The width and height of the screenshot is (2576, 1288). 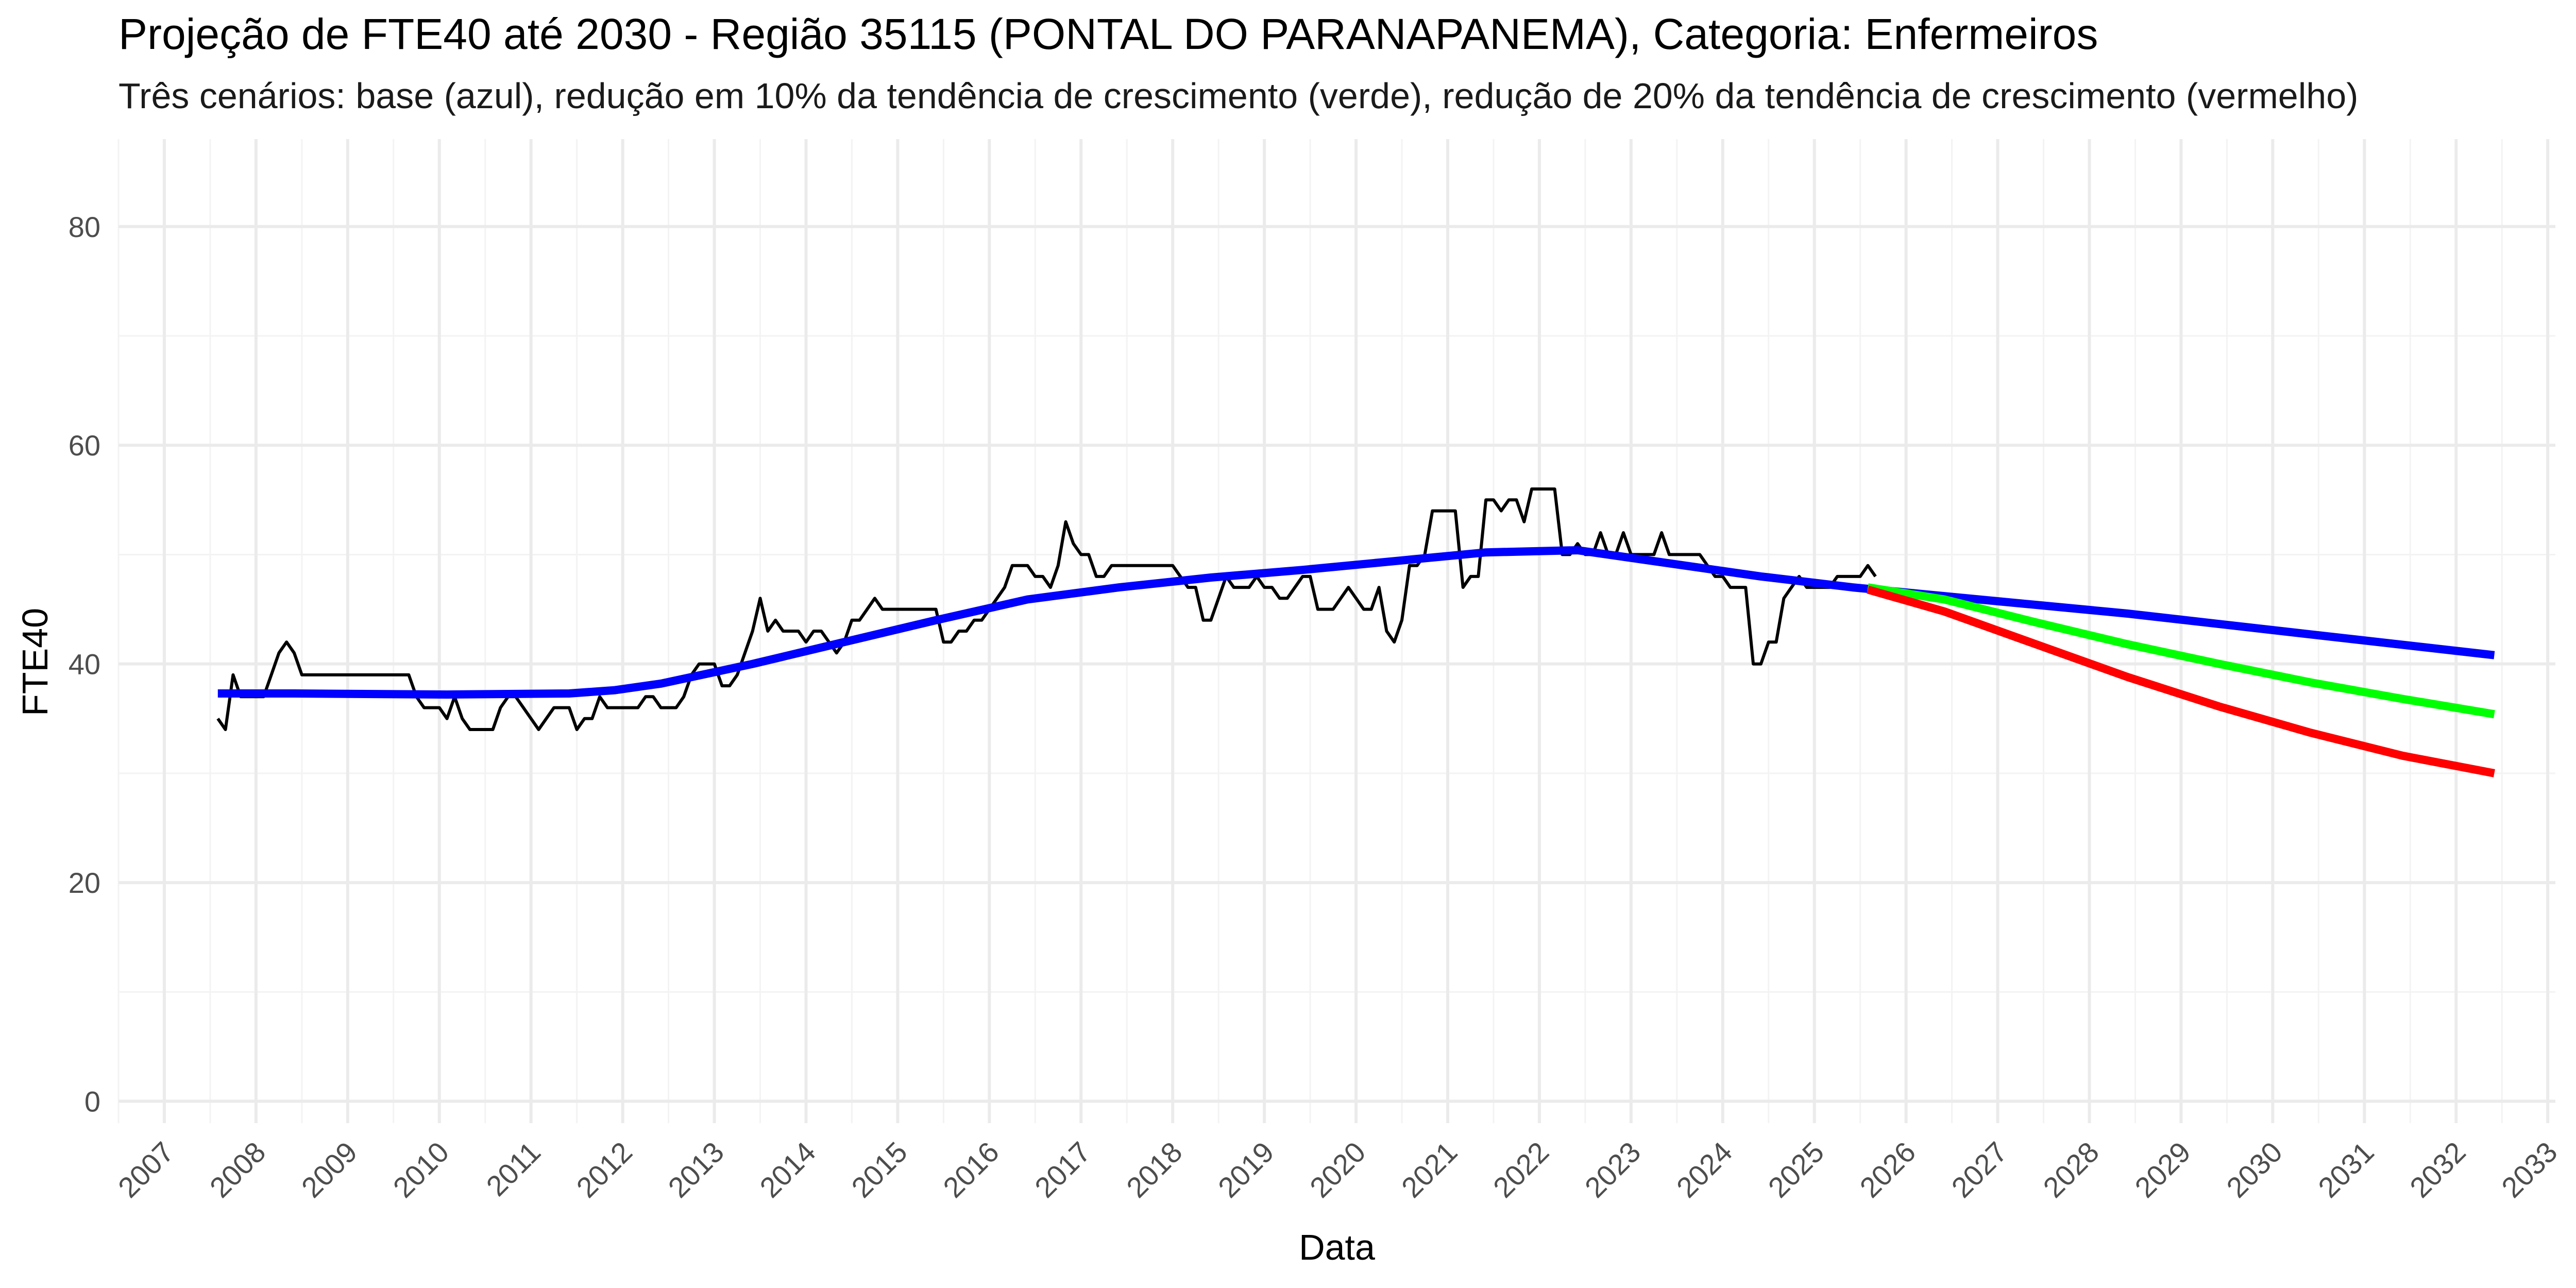 I want to click on x-tick-label: 2018, so click(x=1154, y=1170).